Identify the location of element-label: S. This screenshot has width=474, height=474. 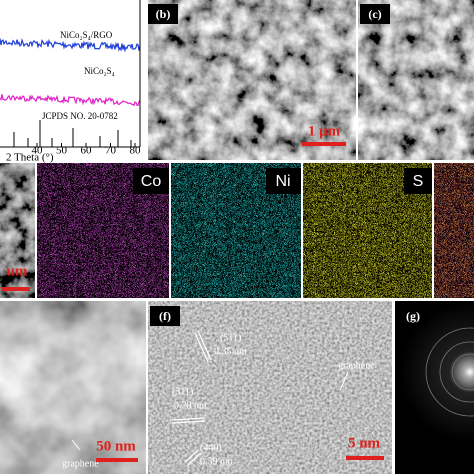
(418, 181).